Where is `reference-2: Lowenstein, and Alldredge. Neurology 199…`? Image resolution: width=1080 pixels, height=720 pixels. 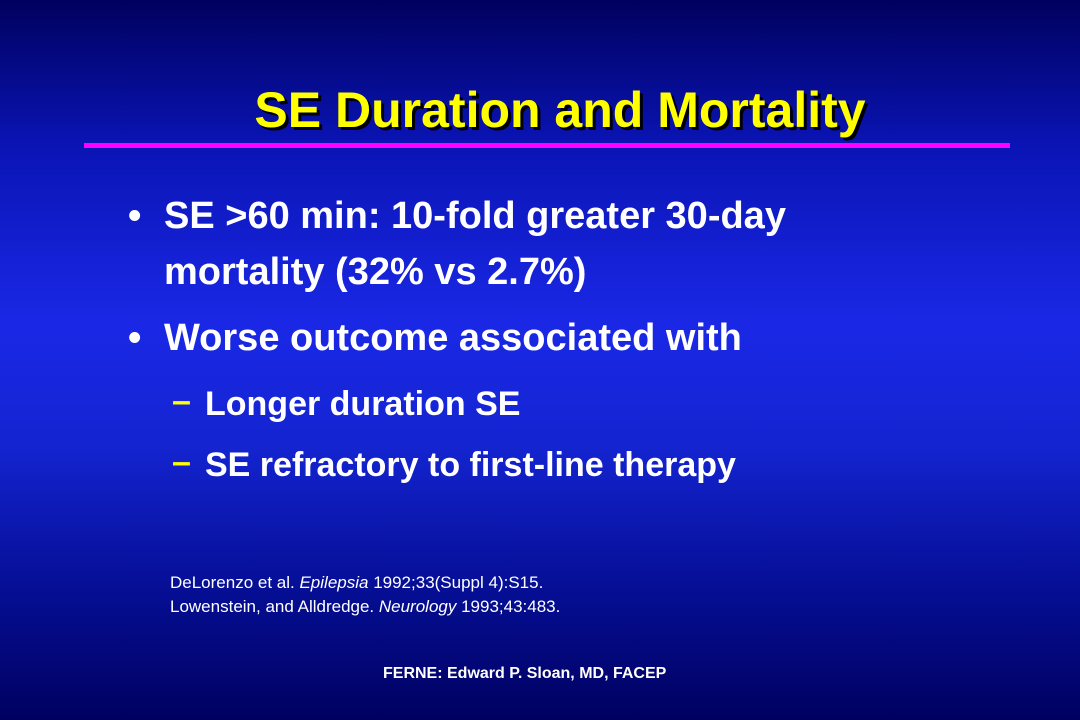 reference-2: Lowenstein, and Alldredge. Neurology 199… is located at coordinates (365, 607).